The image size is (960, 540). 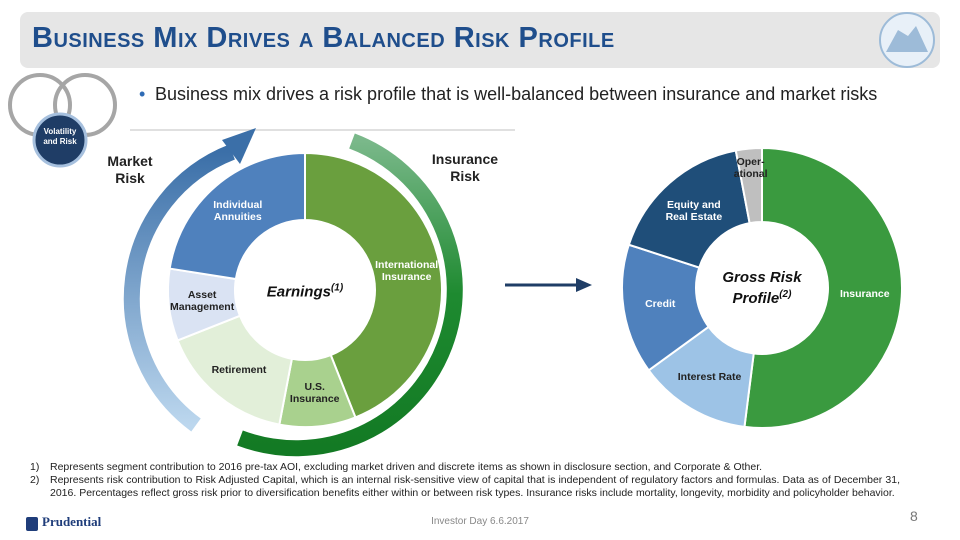 What do you see at coordinates (660, 304) in the screenshot?
I see `slice-label: Credit` at bounding box center [660, 304].